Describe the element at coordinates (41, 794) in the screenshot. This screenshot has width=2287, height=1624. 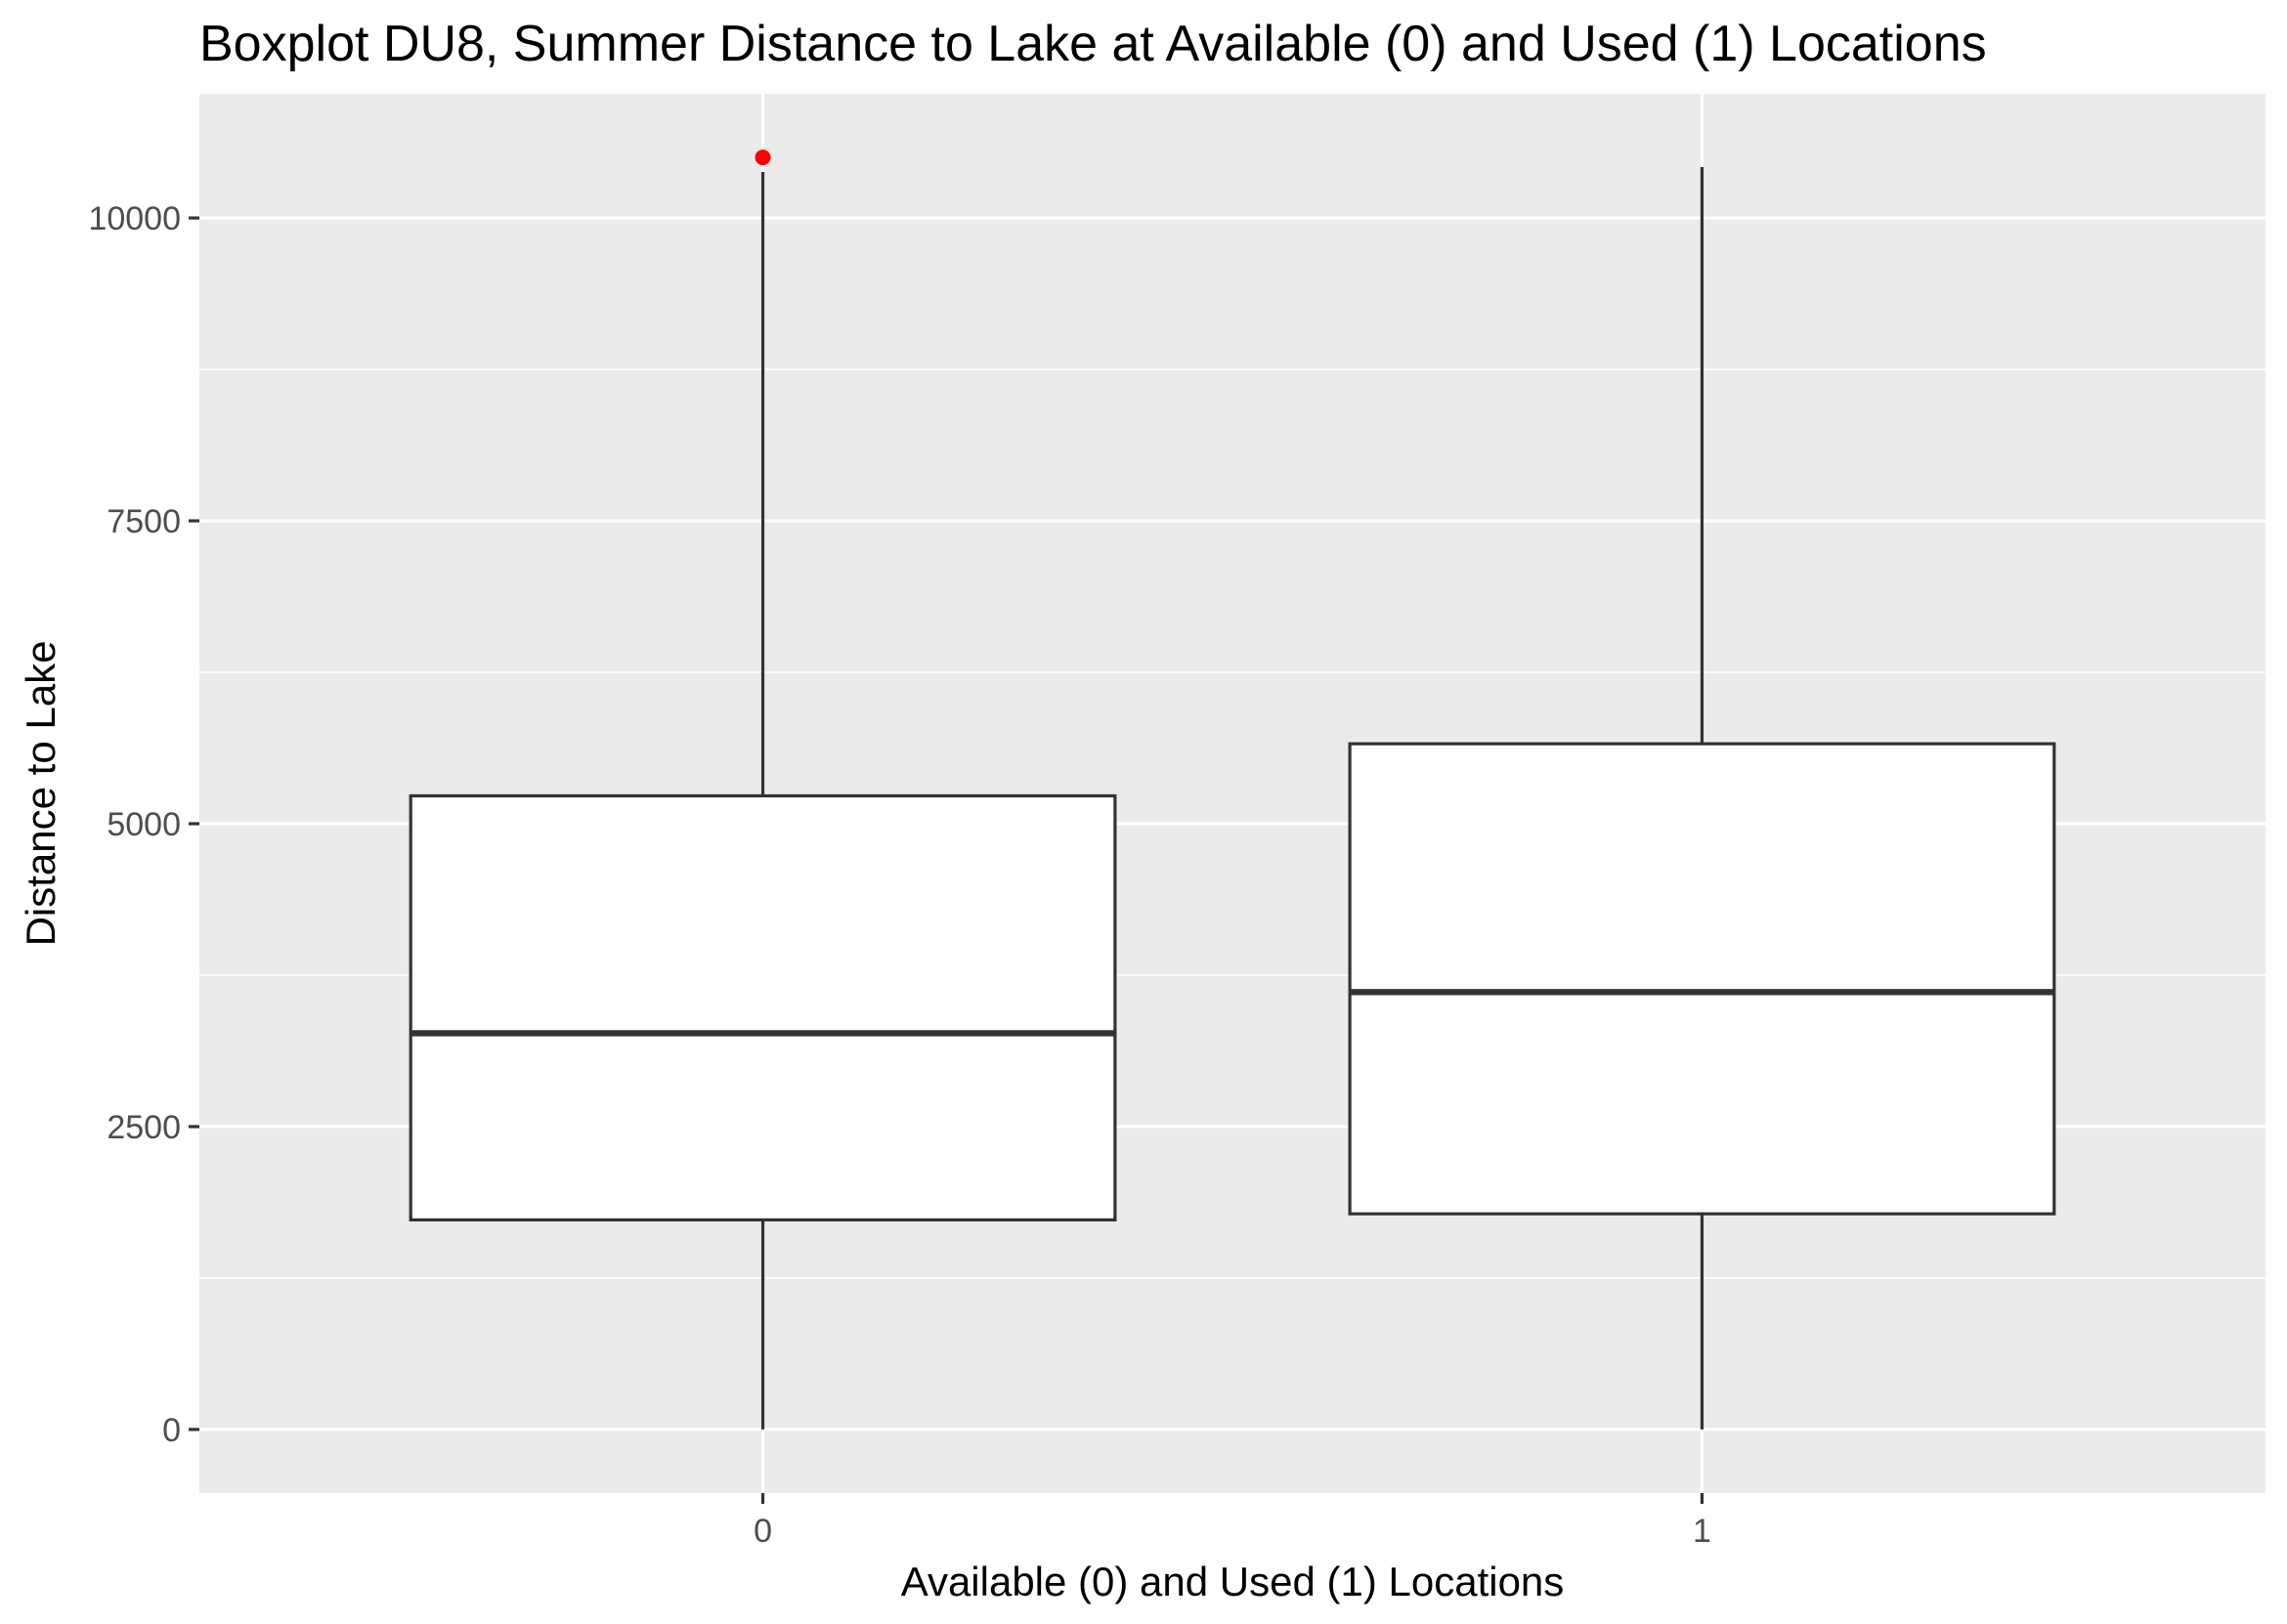
I see `y-axis-title: Distance to Lake` at that location.